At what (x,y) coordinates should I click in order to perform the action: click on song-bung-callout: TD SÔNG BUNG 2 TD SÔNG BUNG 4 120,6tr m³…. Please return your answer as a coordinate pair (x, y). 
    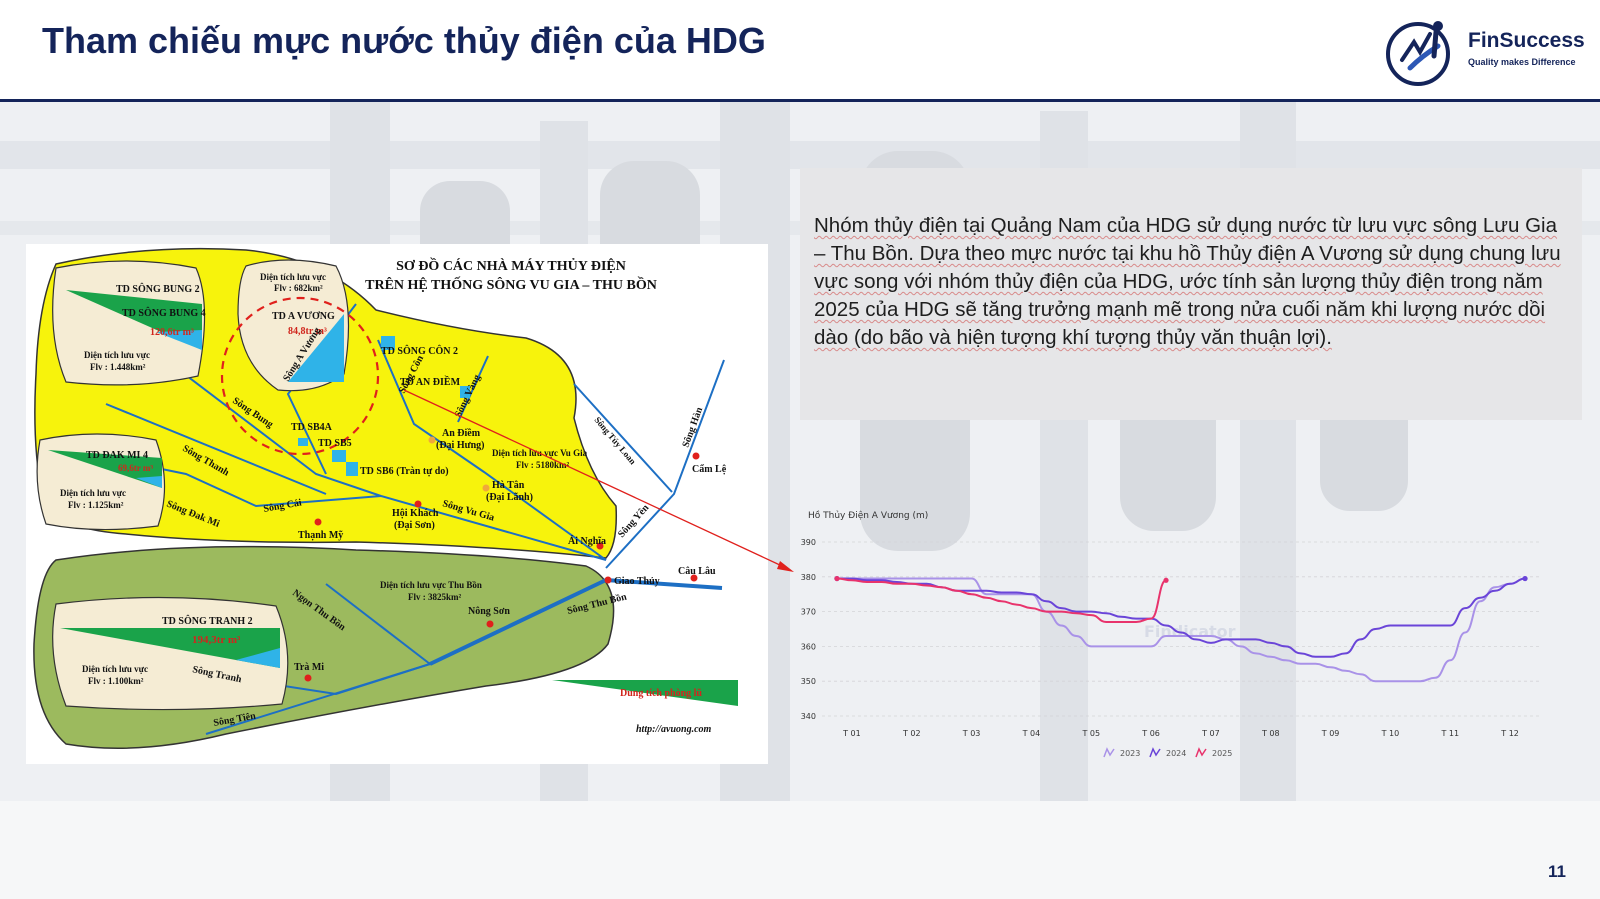
    Looking at the image, I should click on (129, 323).